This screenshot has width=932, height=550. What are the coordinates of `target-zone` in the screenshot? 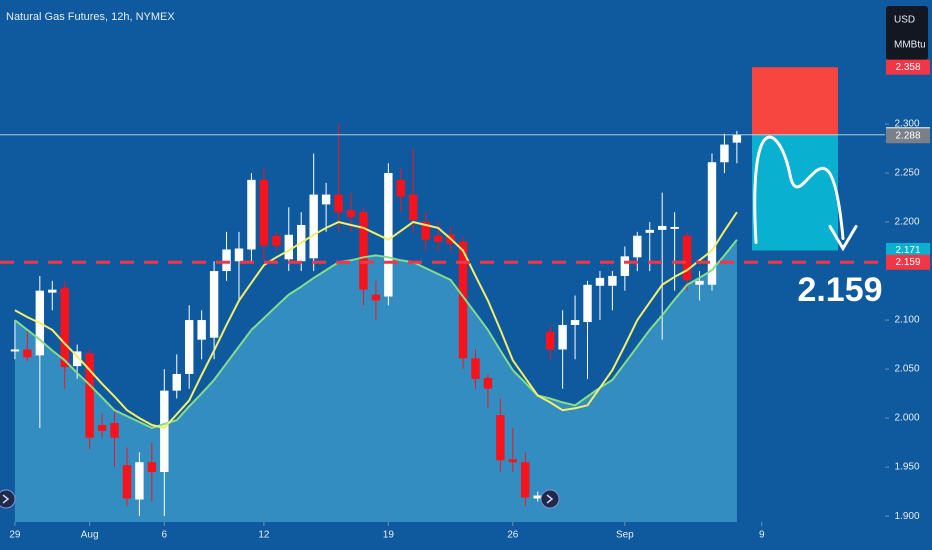 It's located at (795, 192).